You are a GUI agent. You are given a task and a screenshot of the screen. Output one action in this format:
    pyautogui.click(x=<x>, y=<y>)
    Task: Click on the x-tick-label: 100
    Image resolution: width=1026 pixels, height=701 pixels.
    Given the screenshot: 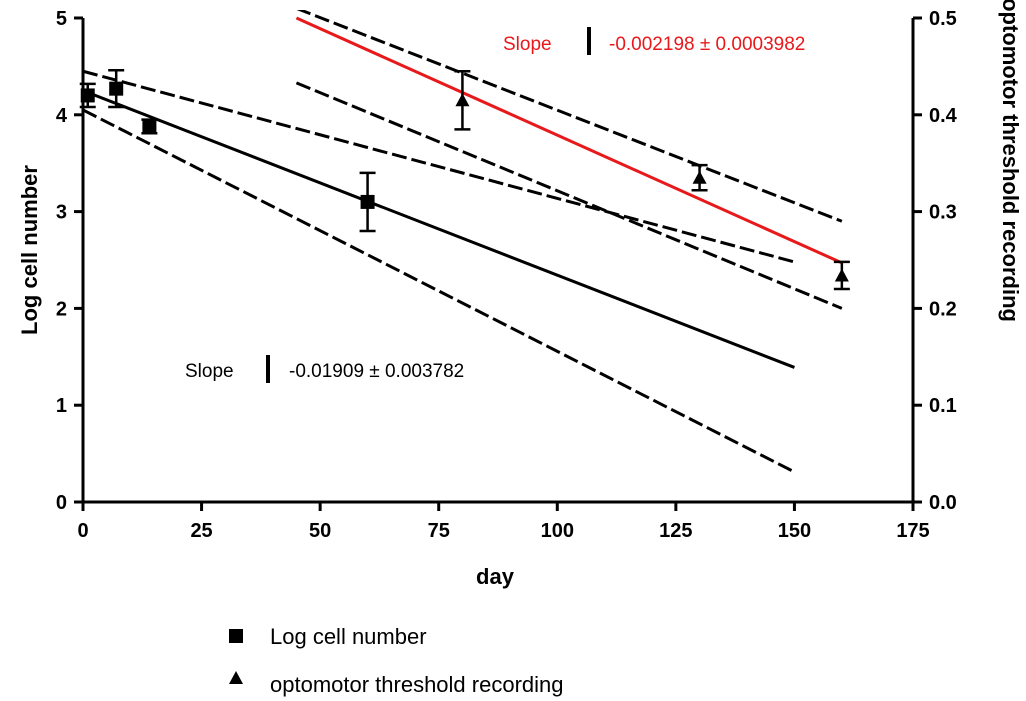 What is the action you would take?
    pyautogui.click(x=557, y=531)
    